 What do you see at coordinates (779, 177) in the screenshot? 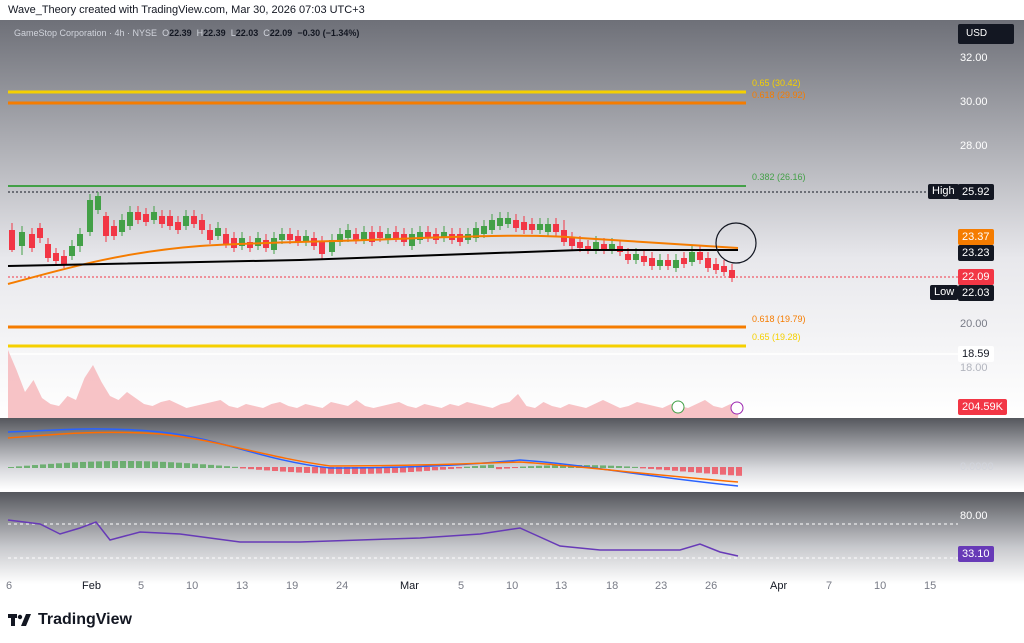
I see `fib-label-0382: 0.382 (26.16)` at bounding box center [779, 177].